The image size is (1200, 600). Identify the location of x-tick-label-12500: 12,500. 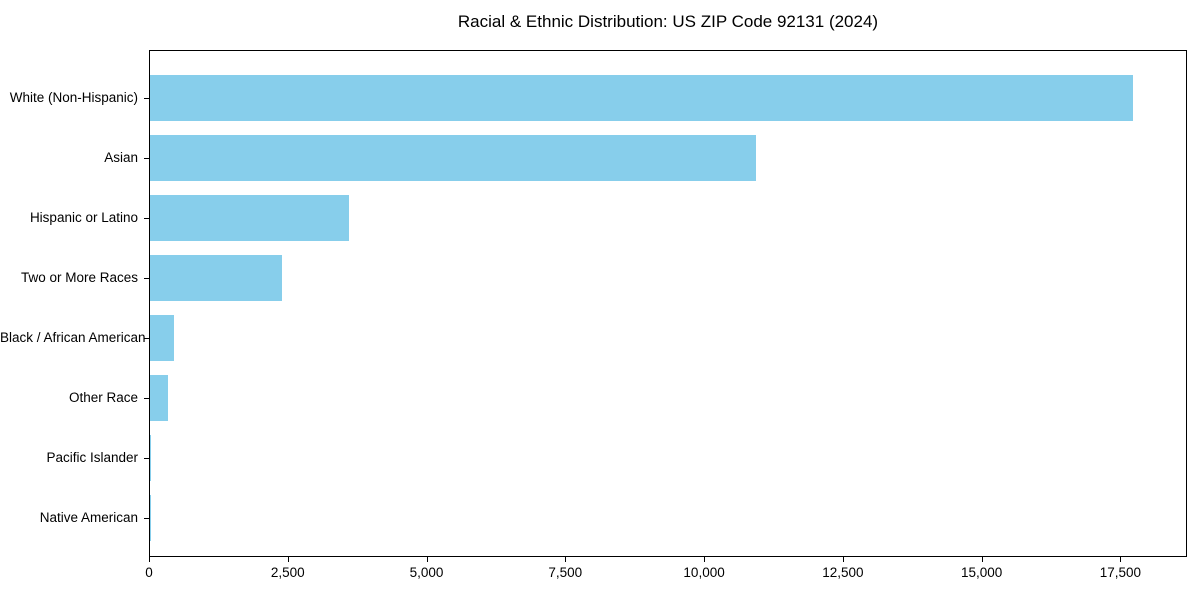
(843, 572).